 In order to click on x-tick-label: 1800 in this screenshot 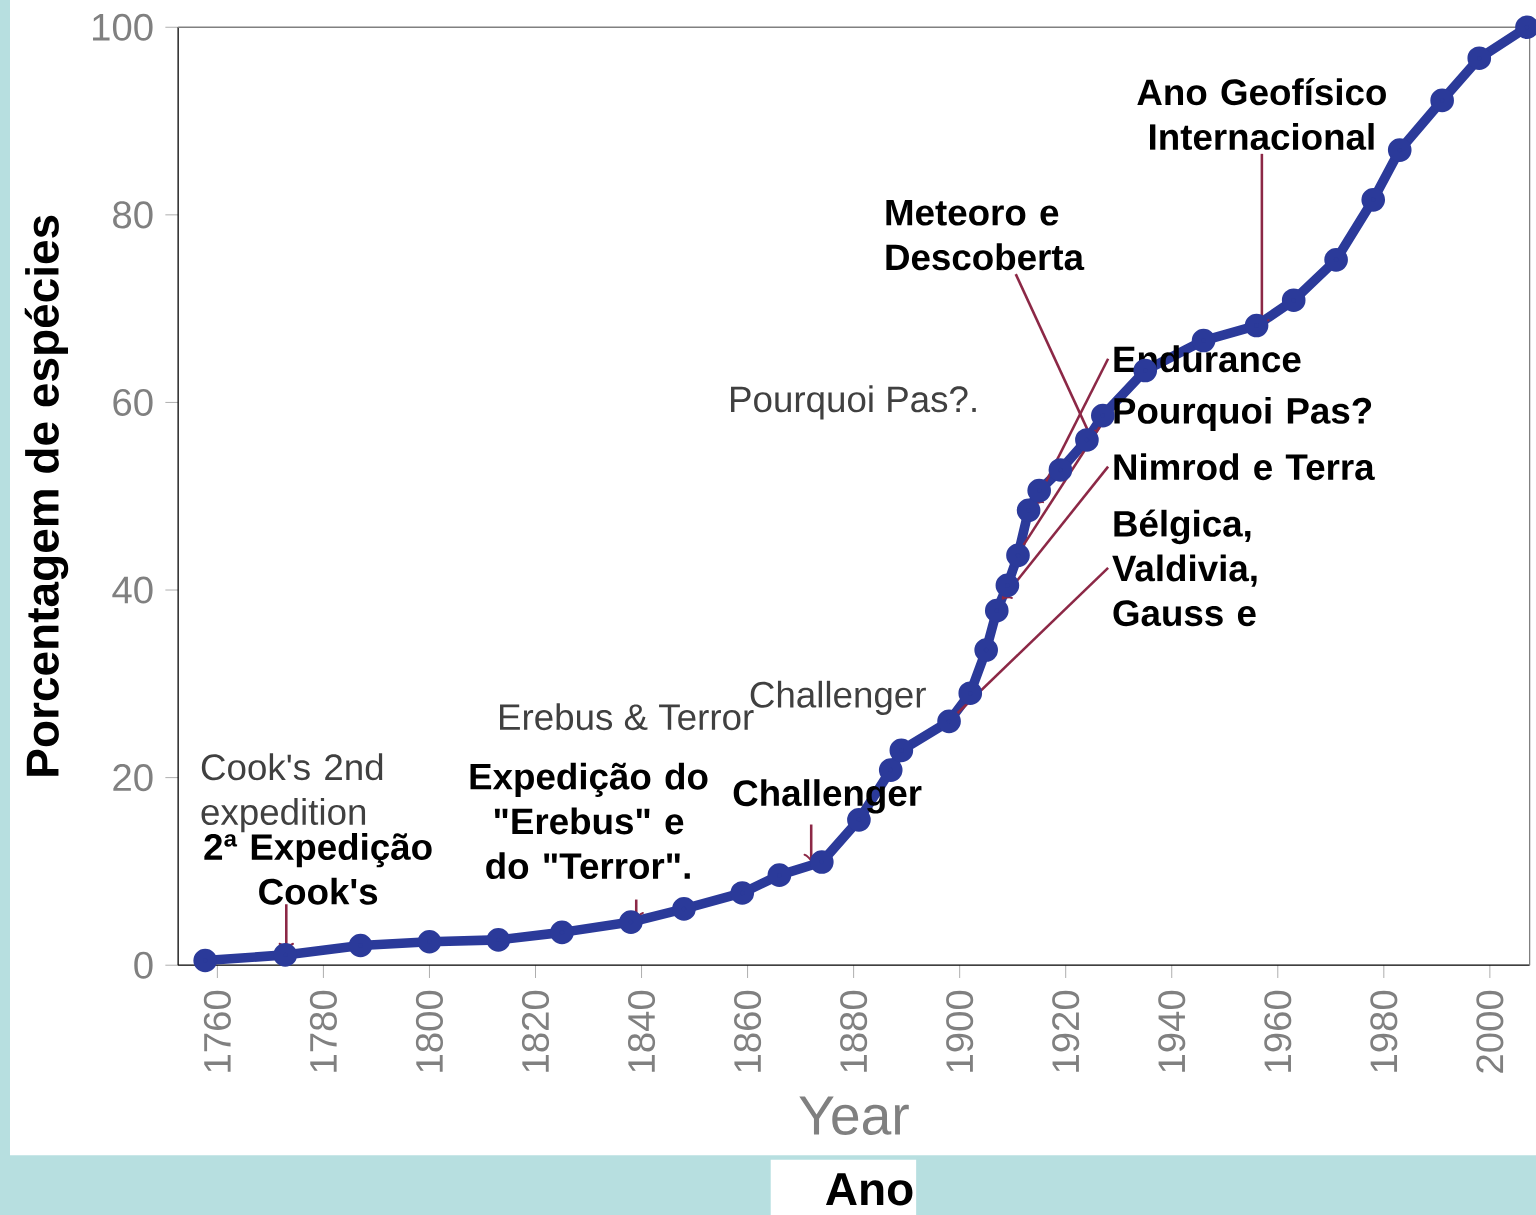, I will do `click(429, 1031)`.